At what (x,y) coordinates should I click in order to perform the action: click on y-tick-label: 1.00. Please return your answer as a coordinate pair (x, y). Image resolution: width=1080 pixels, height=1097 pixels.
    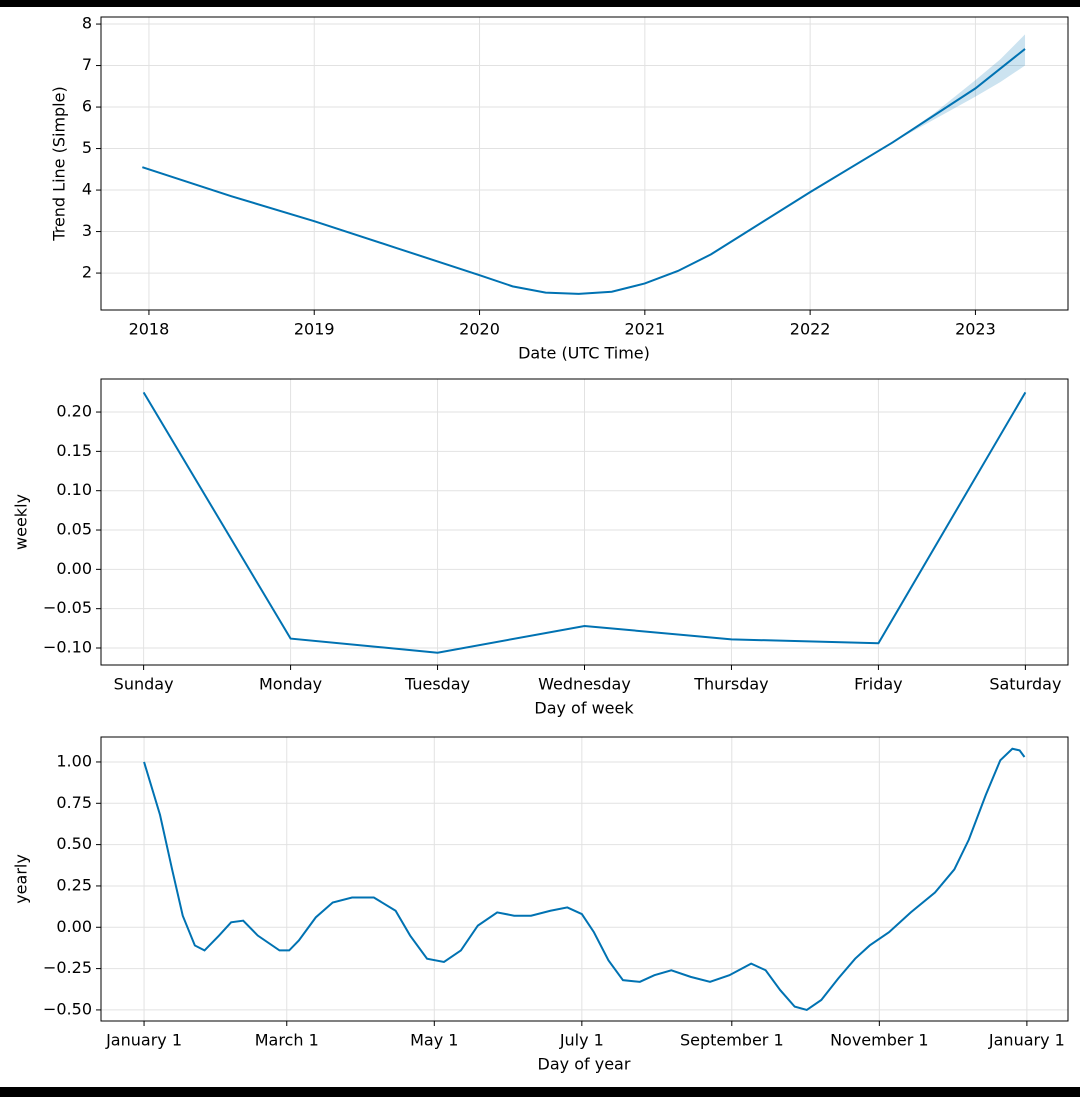
    Looking at the image, I should click on (74, 760).